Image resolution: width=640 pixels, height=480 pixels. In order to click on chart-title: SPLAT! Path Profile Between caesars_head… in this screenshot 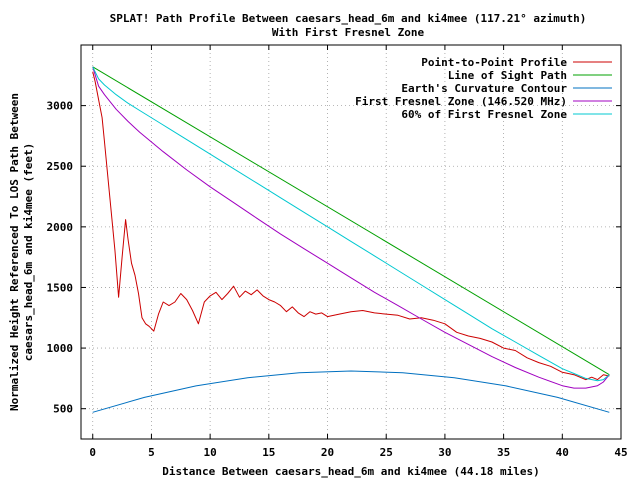, I will do `click(348, 18)`.